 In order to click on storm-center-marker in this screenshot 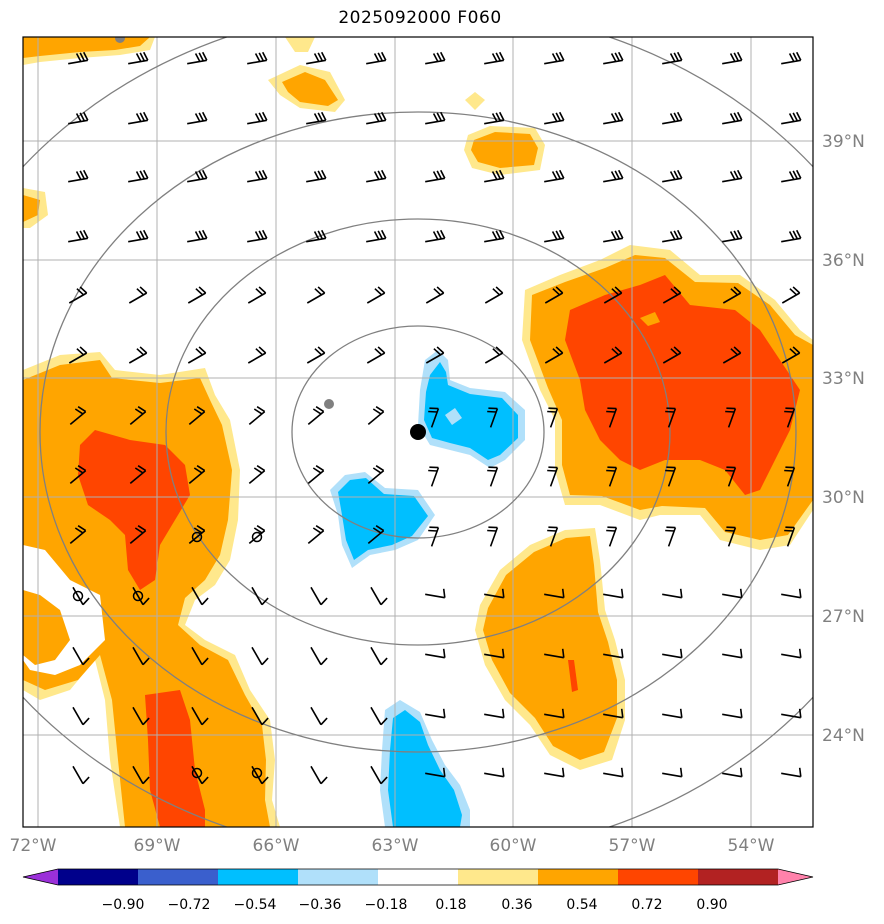, I will do `click(418, 432)`.